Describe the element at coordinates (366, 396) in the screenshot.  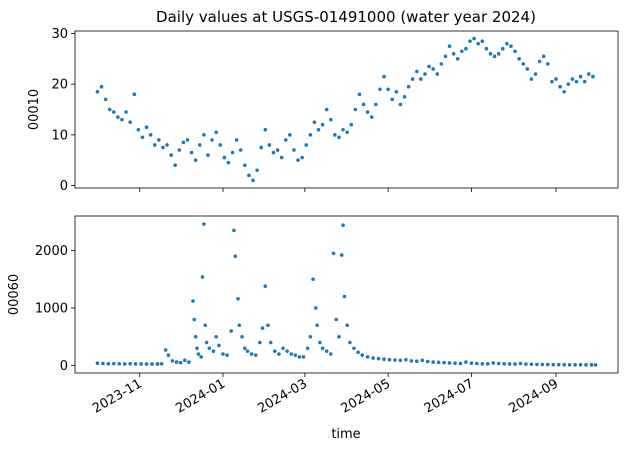
I see `x-tick-label: 2024-05` at that location.